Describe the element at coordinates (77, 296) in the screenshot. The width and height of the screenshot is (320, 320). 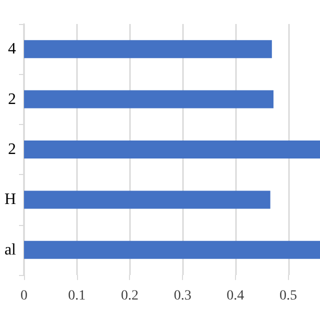
I see `x-tick-label: 0.1` at that location.